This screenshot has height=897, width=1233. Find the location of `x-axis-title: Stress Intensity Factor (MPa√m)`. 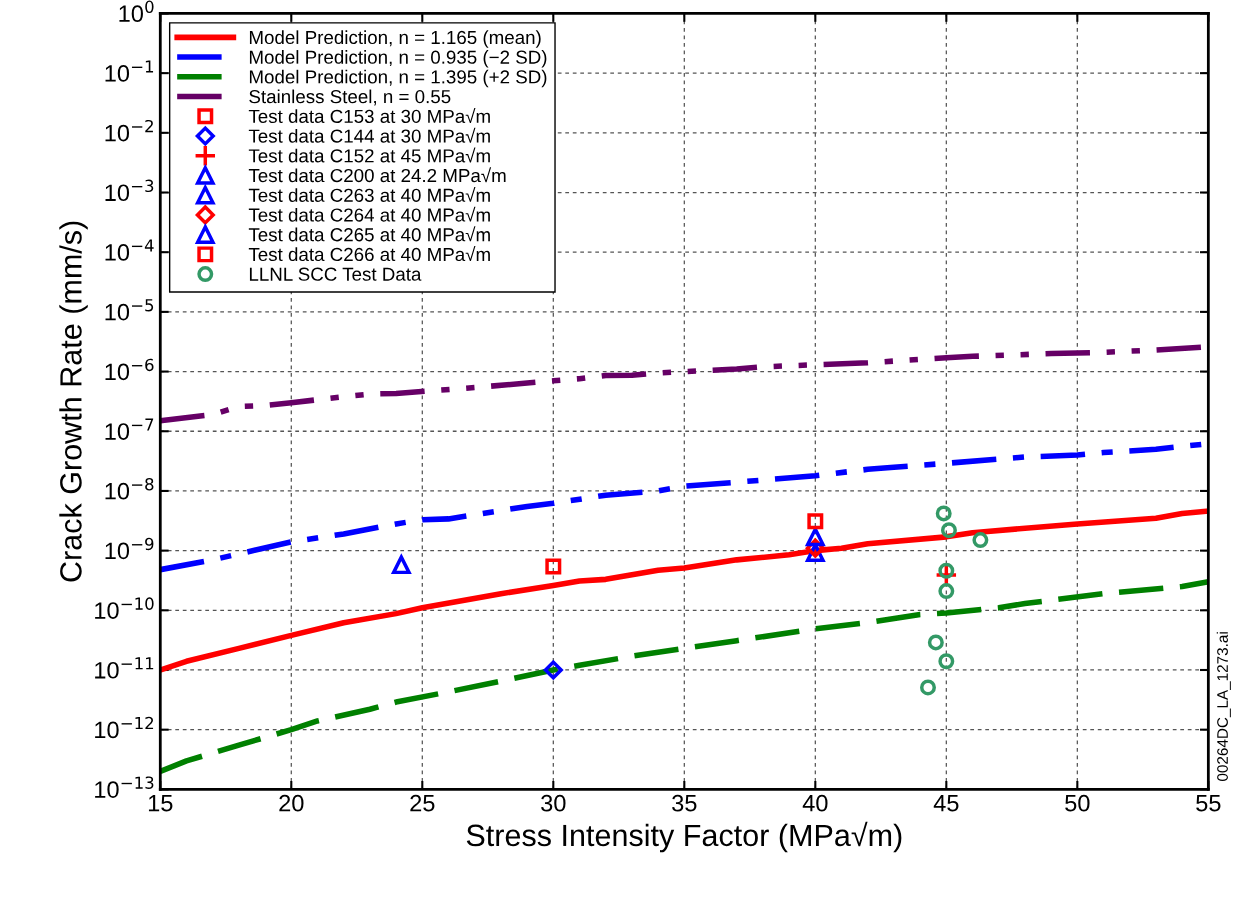

x-axis-title: Stress Intensity Factor (MPa√m) is located at coordinates (684, 837).